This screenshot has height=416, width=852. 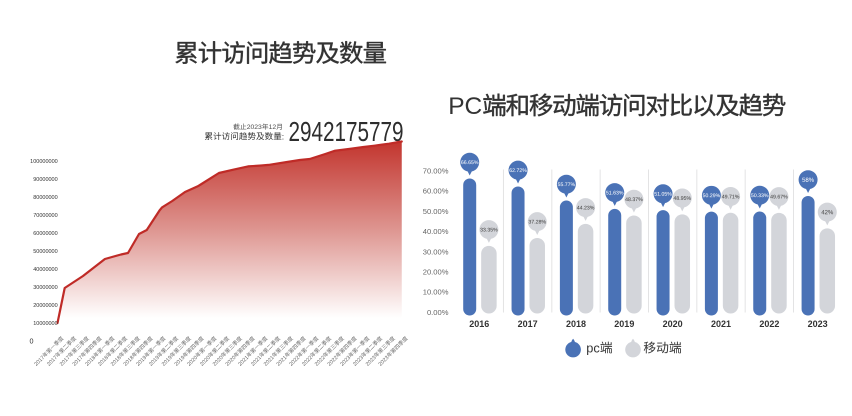 What do you see at coordinates (624, 324) in the screenshot?
I see `svg-text: 2019` at bounding box center [624, 324].